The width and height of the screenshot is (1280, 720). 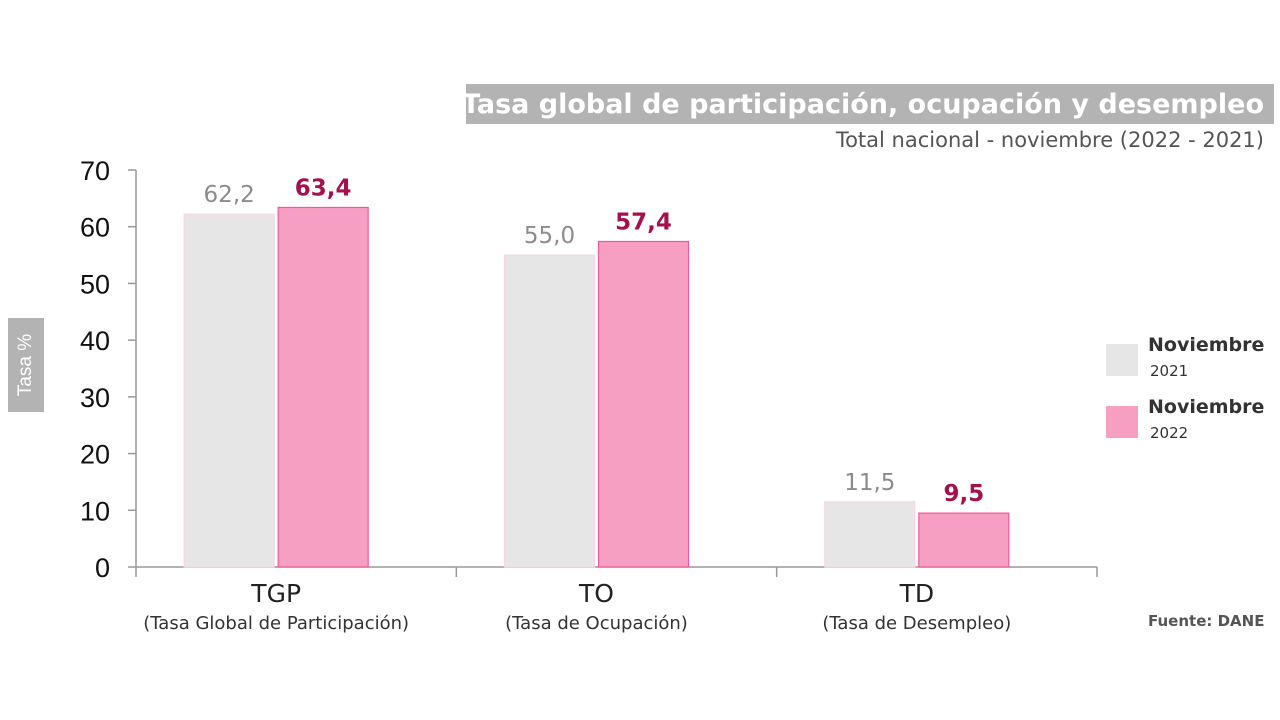 What do you see at coordinates (1206, 621) in the screenshot?
I see `source-note: Fuente: DANE` at bounding box center [1206, 621].